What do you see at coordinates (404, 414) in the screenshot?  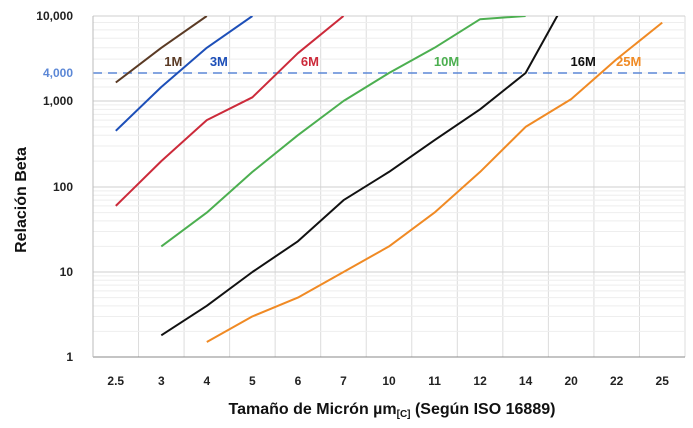 I see `x-axis-title-subscript: [C]` at bounding box center [404, 414].